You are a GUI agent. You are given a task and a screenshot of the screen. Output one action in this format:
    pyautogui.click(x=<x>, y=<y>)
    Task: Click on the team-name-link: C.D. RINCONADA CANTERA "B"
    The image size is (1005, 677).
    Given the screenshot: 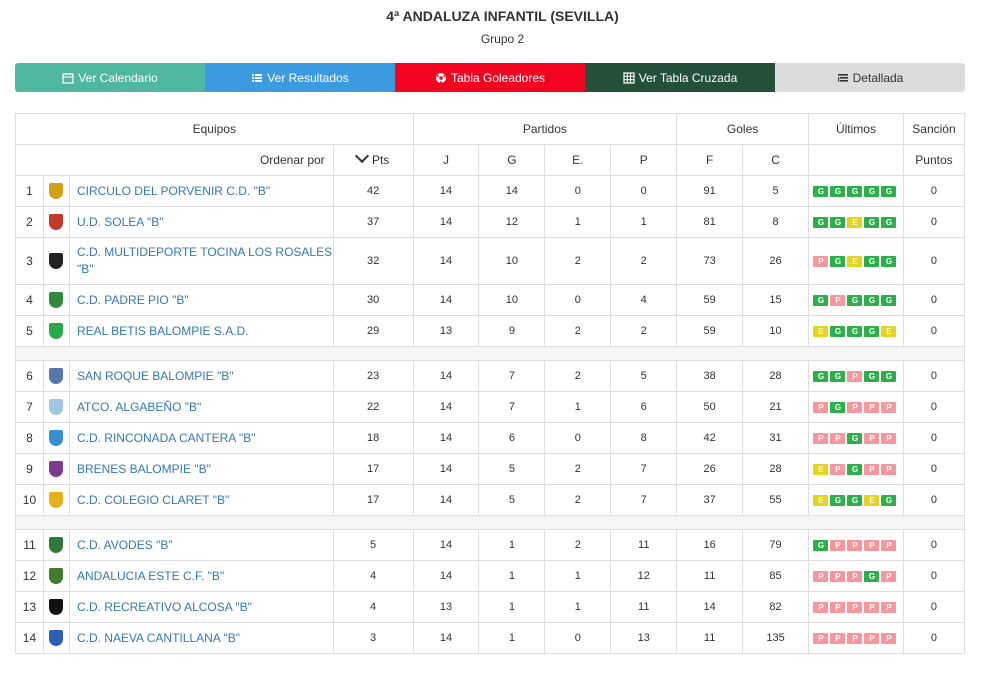 What is the action you would take?
    pyautogui.click(x=201, y=438)
    